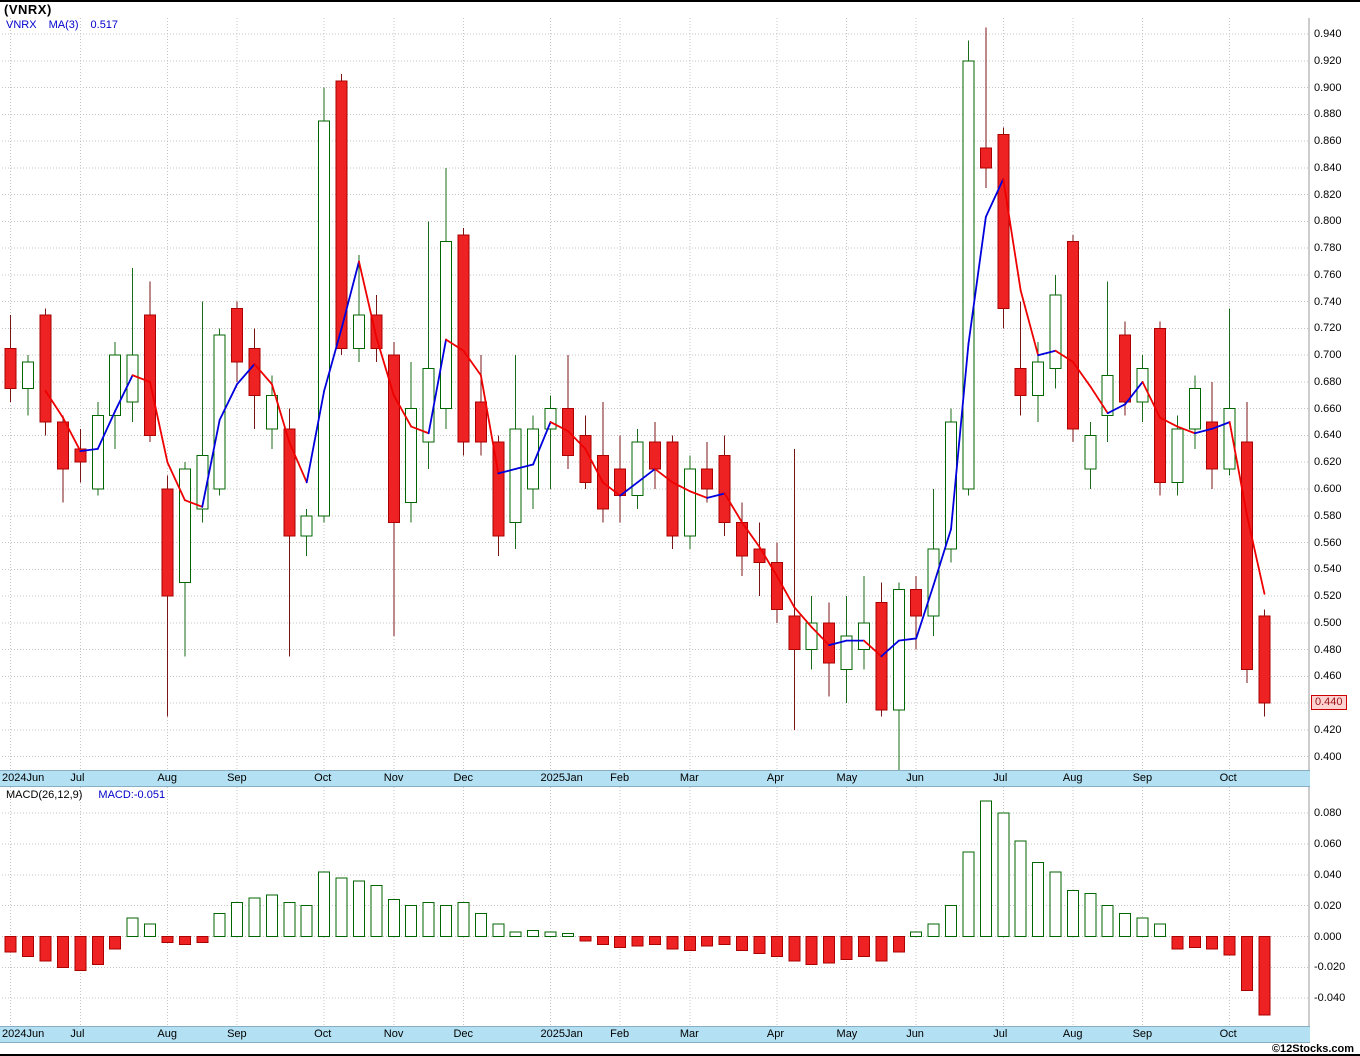 This screenshot has width=1360, height=1056. What do you see at coordinates (104, 25) in the screenshot?
I see `ma-value: 0.517` at bounding box center [104, 25].